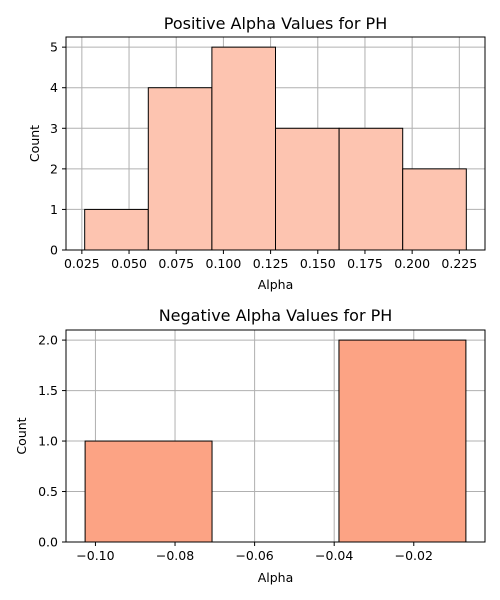  What do you see at coordinates (318, 263) in the screenshot?
I see `x-tick-label: 0.150` at bounding box center [318, 263].